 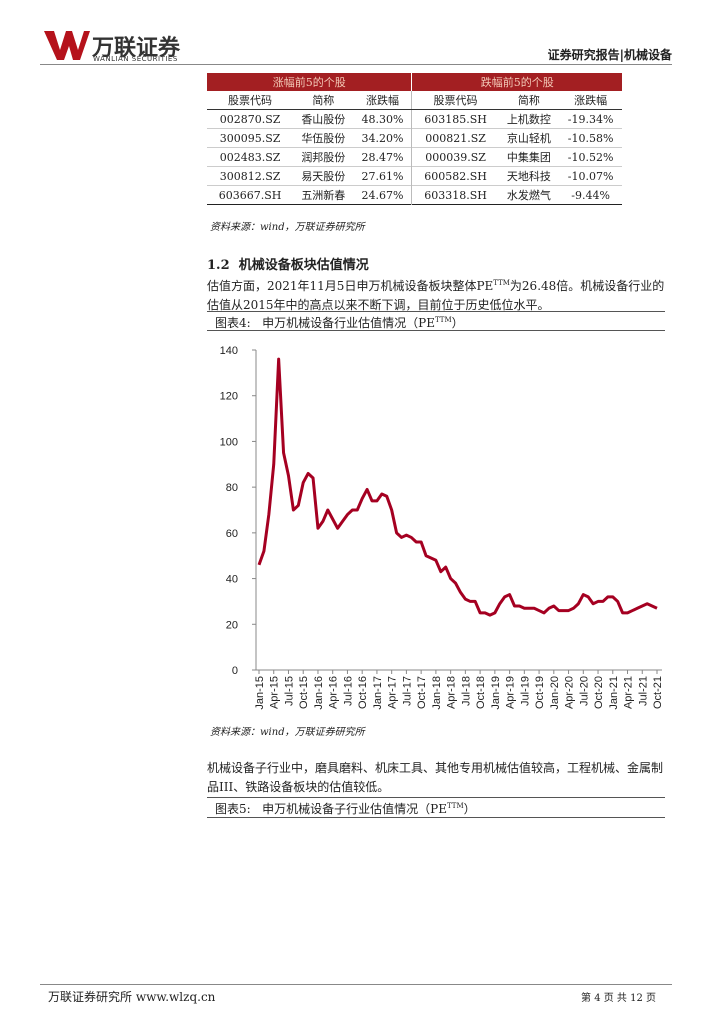 What do you see at coordinates (348, 323) in the screenshot?
I see `text: 申万机械设备行业估值情况（PE` at bounding box center [348, 323].